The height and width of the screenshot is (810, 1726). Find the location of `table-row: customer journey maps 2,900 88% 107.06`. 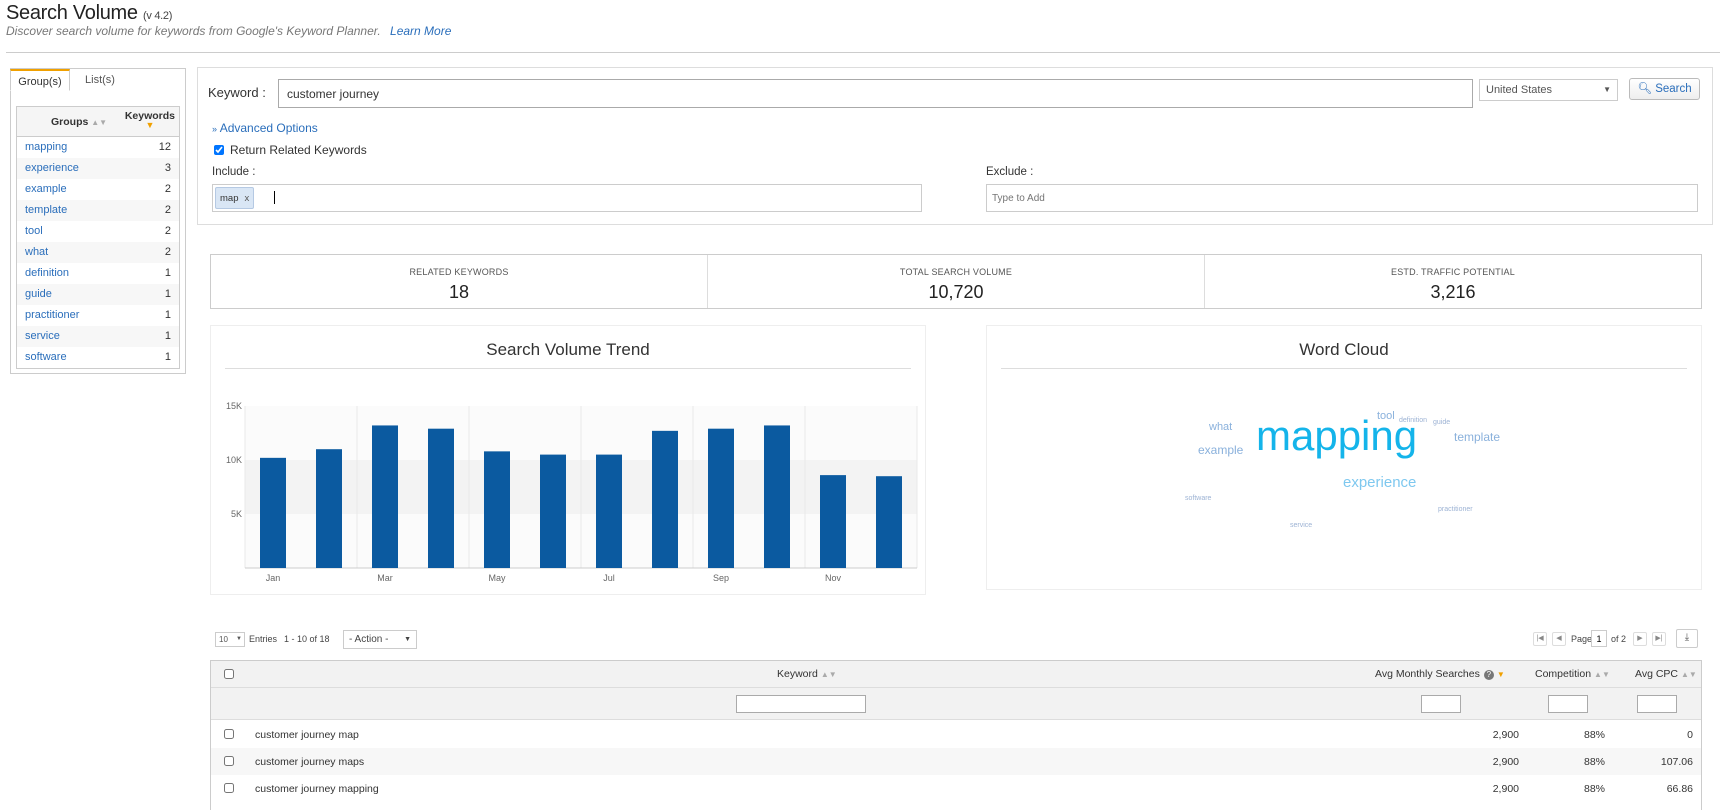

table-row: customer journey maps 2,900 88% 107.06 is located at coordinates (956, 761).